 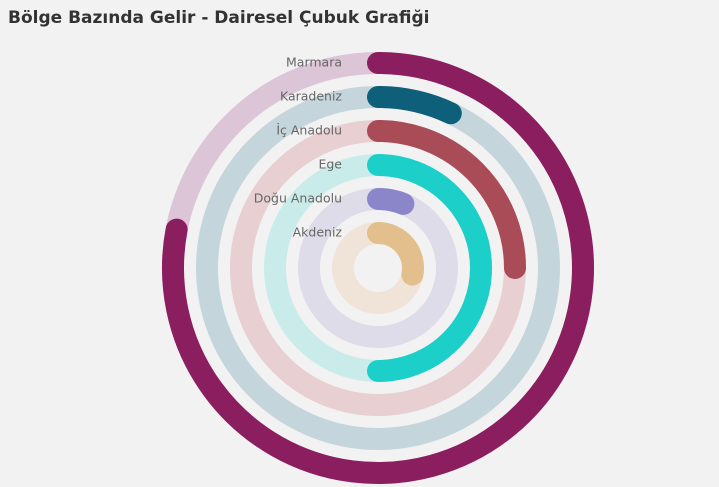 What do you see at coordinates (298, 198) in the screenshot?
I see `category-label: Doğu Anadolu` at bounding box center [298, 198].